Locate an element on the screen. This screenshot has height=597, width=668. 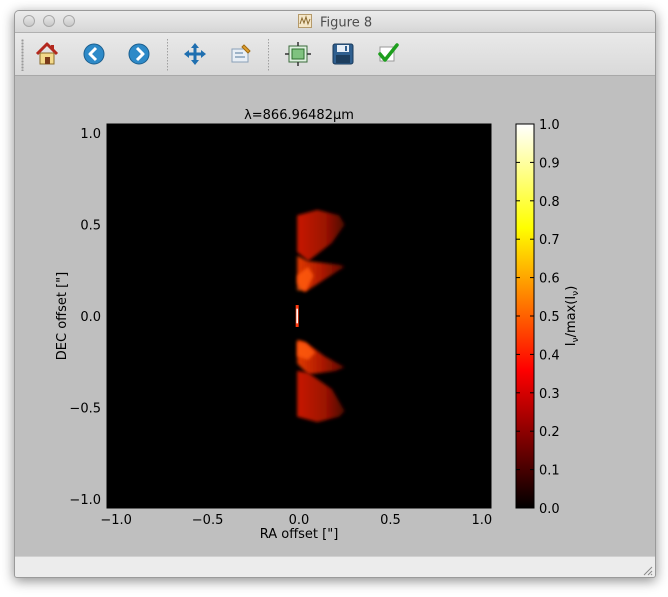
zoom-rect-icon is located at coordinates (241, 53).